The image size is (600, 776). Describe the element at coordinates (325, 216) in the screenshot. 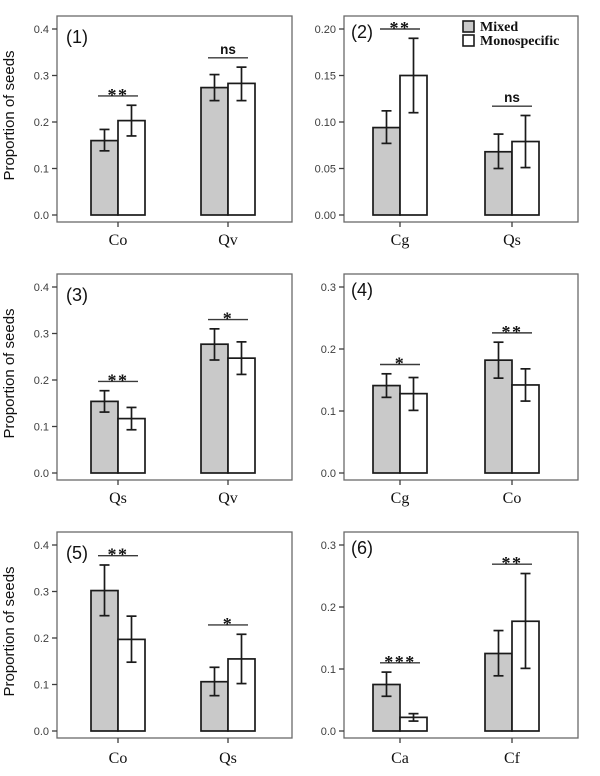

I see `y-axis-tick-label: 0.00` at that location.